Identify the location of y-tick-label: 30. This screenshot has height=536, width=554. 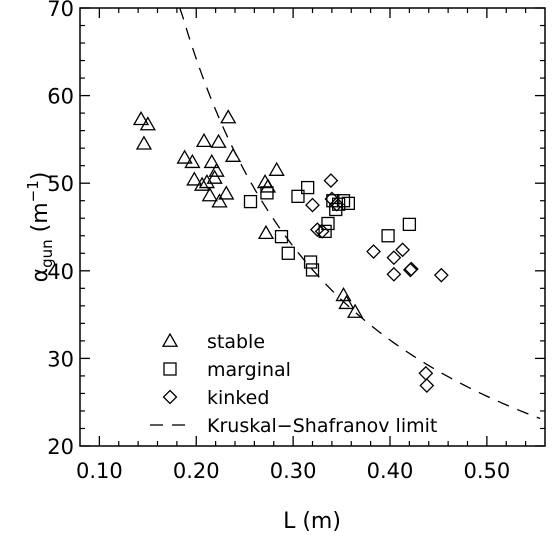
(60, 359).